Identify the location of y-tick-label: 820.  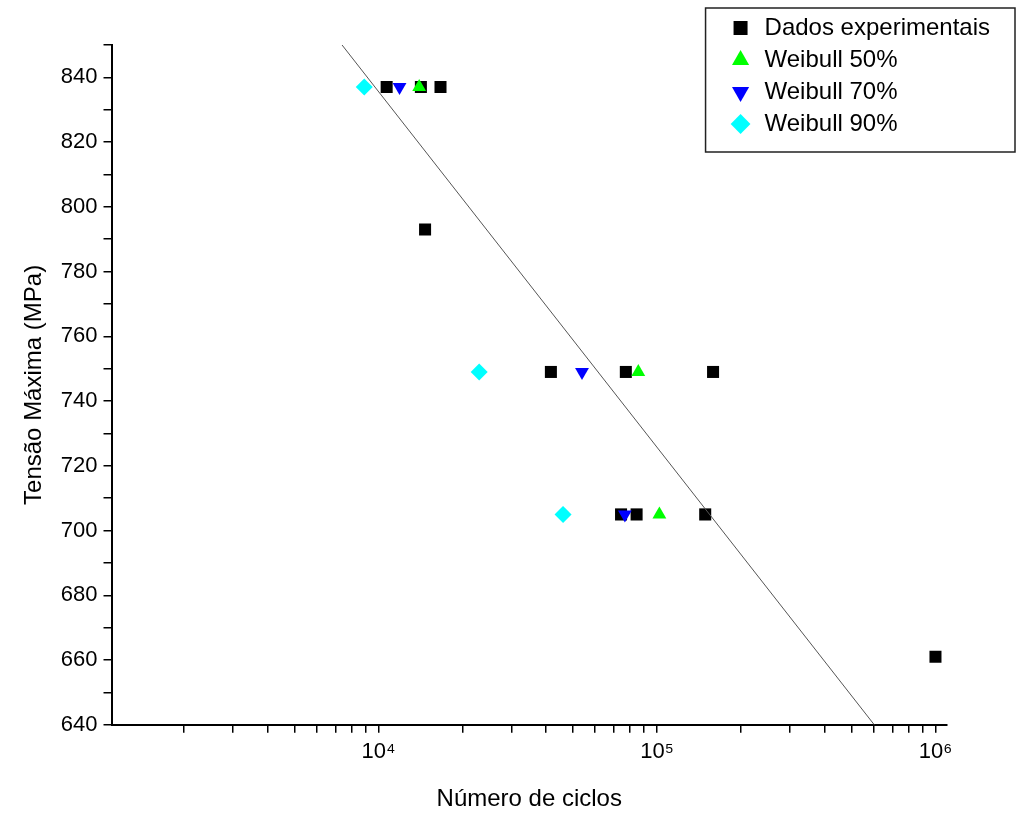
(79, 141).